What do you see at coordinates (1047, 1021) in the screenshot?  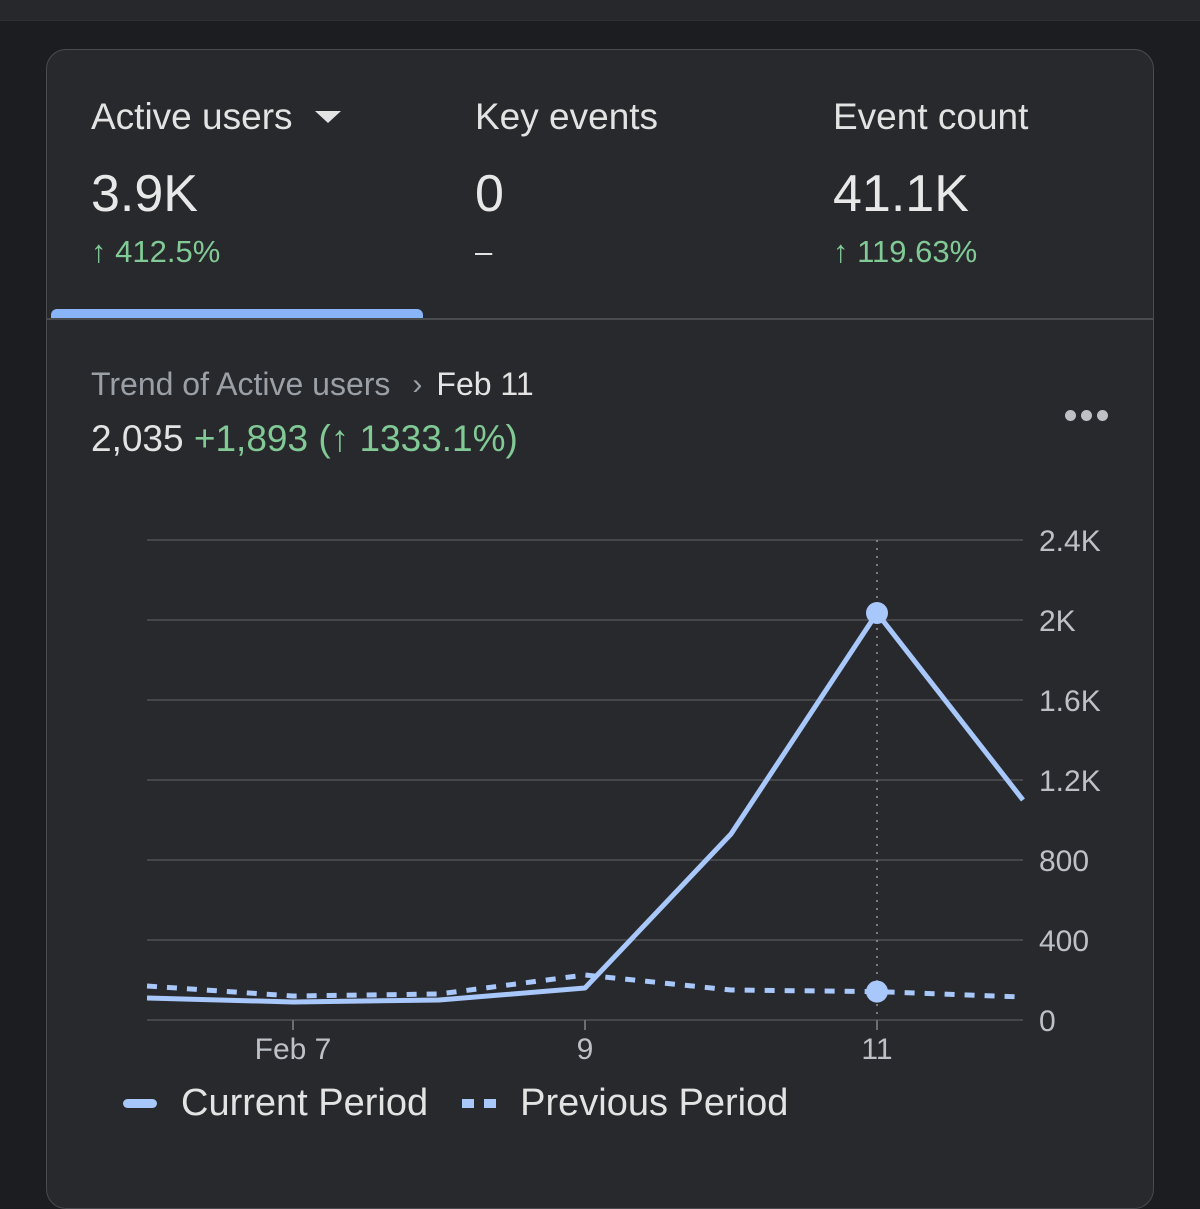 I see `y-tick-label: 0` at bounding box center [1047, 1021].